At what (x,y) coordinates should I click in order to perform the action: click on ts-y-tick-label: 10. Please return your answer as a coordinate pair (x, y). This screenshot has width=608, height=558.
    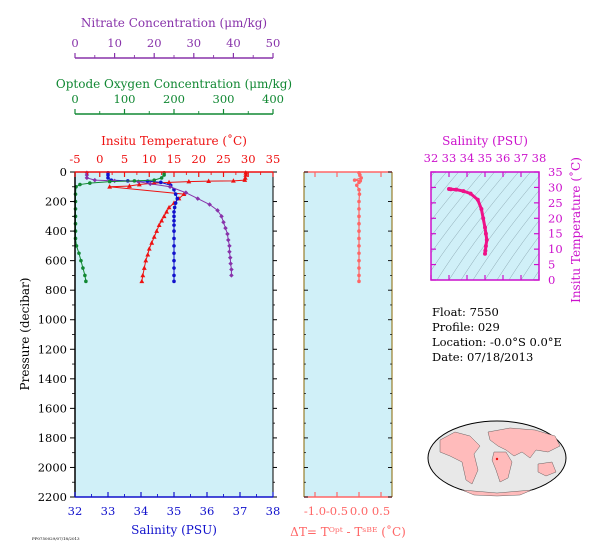
    Looking at the image, I should click on (555, 249).